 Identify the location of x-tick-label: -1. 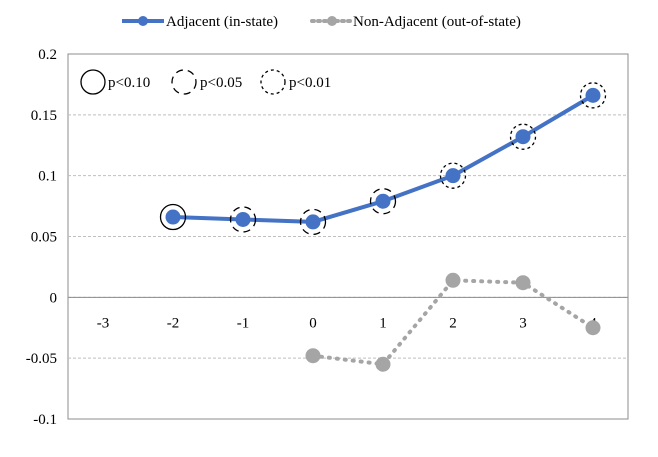
(243, 323).